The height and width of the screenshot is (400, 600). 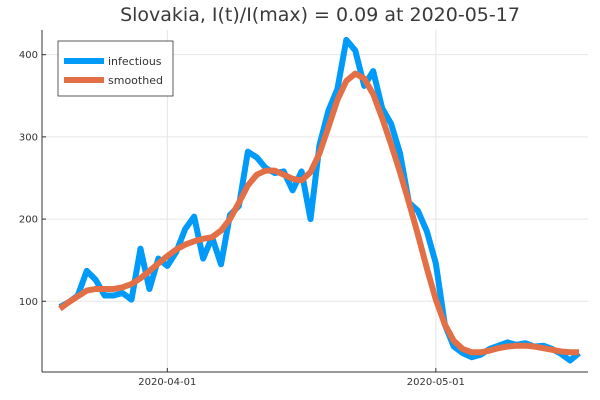 I want to click on x-tick-label: 2020-04-01, so click(x=167, y=382).